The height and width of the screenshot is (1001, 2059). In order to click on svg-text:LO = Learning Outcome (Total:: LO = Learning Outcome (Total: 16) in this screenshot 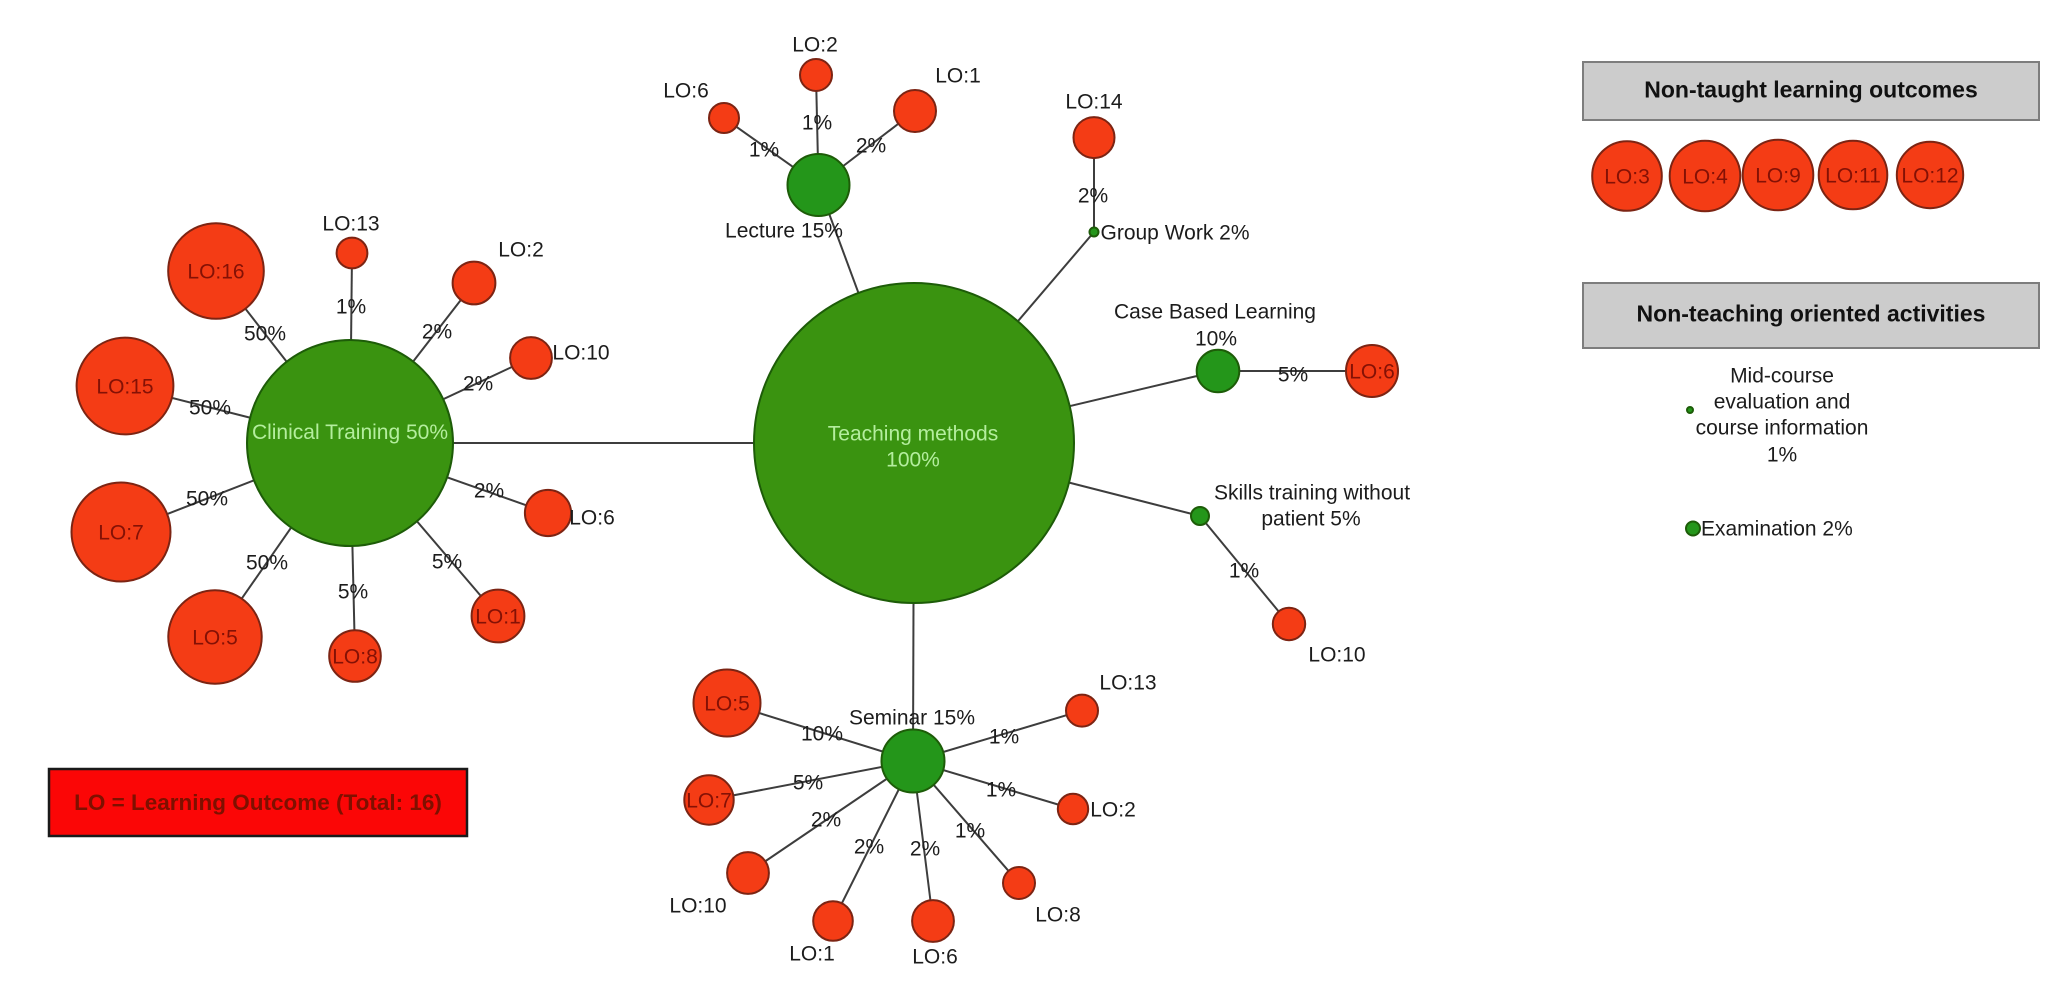, I will do `click(258, 802)`.